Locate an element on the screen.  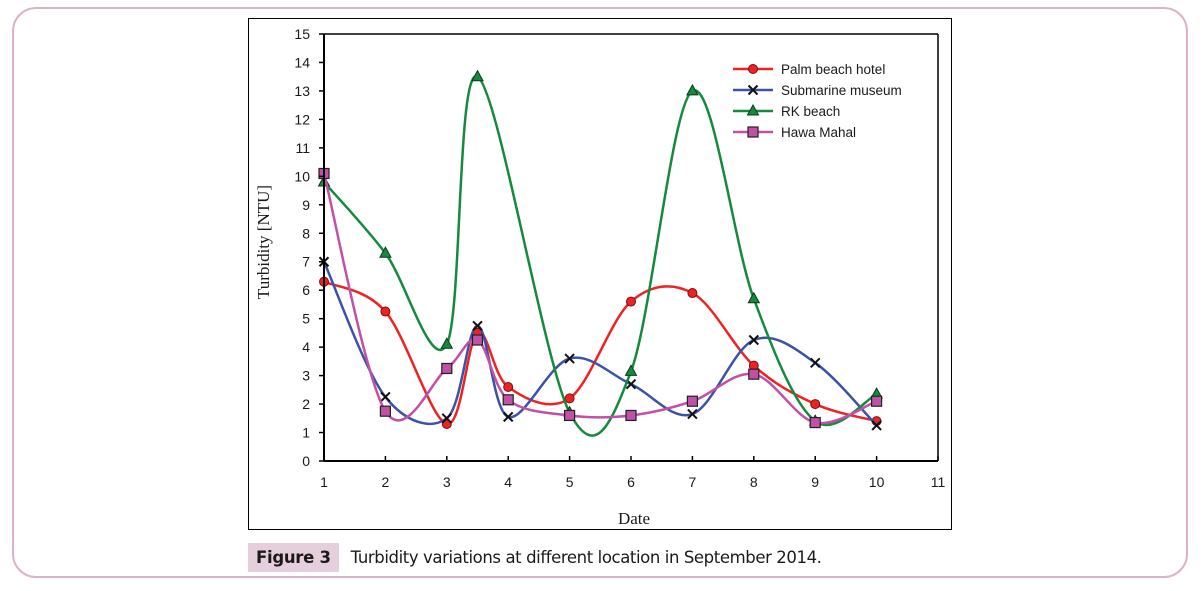
x-tick-label: 7 is located at coordinates (693, 482).